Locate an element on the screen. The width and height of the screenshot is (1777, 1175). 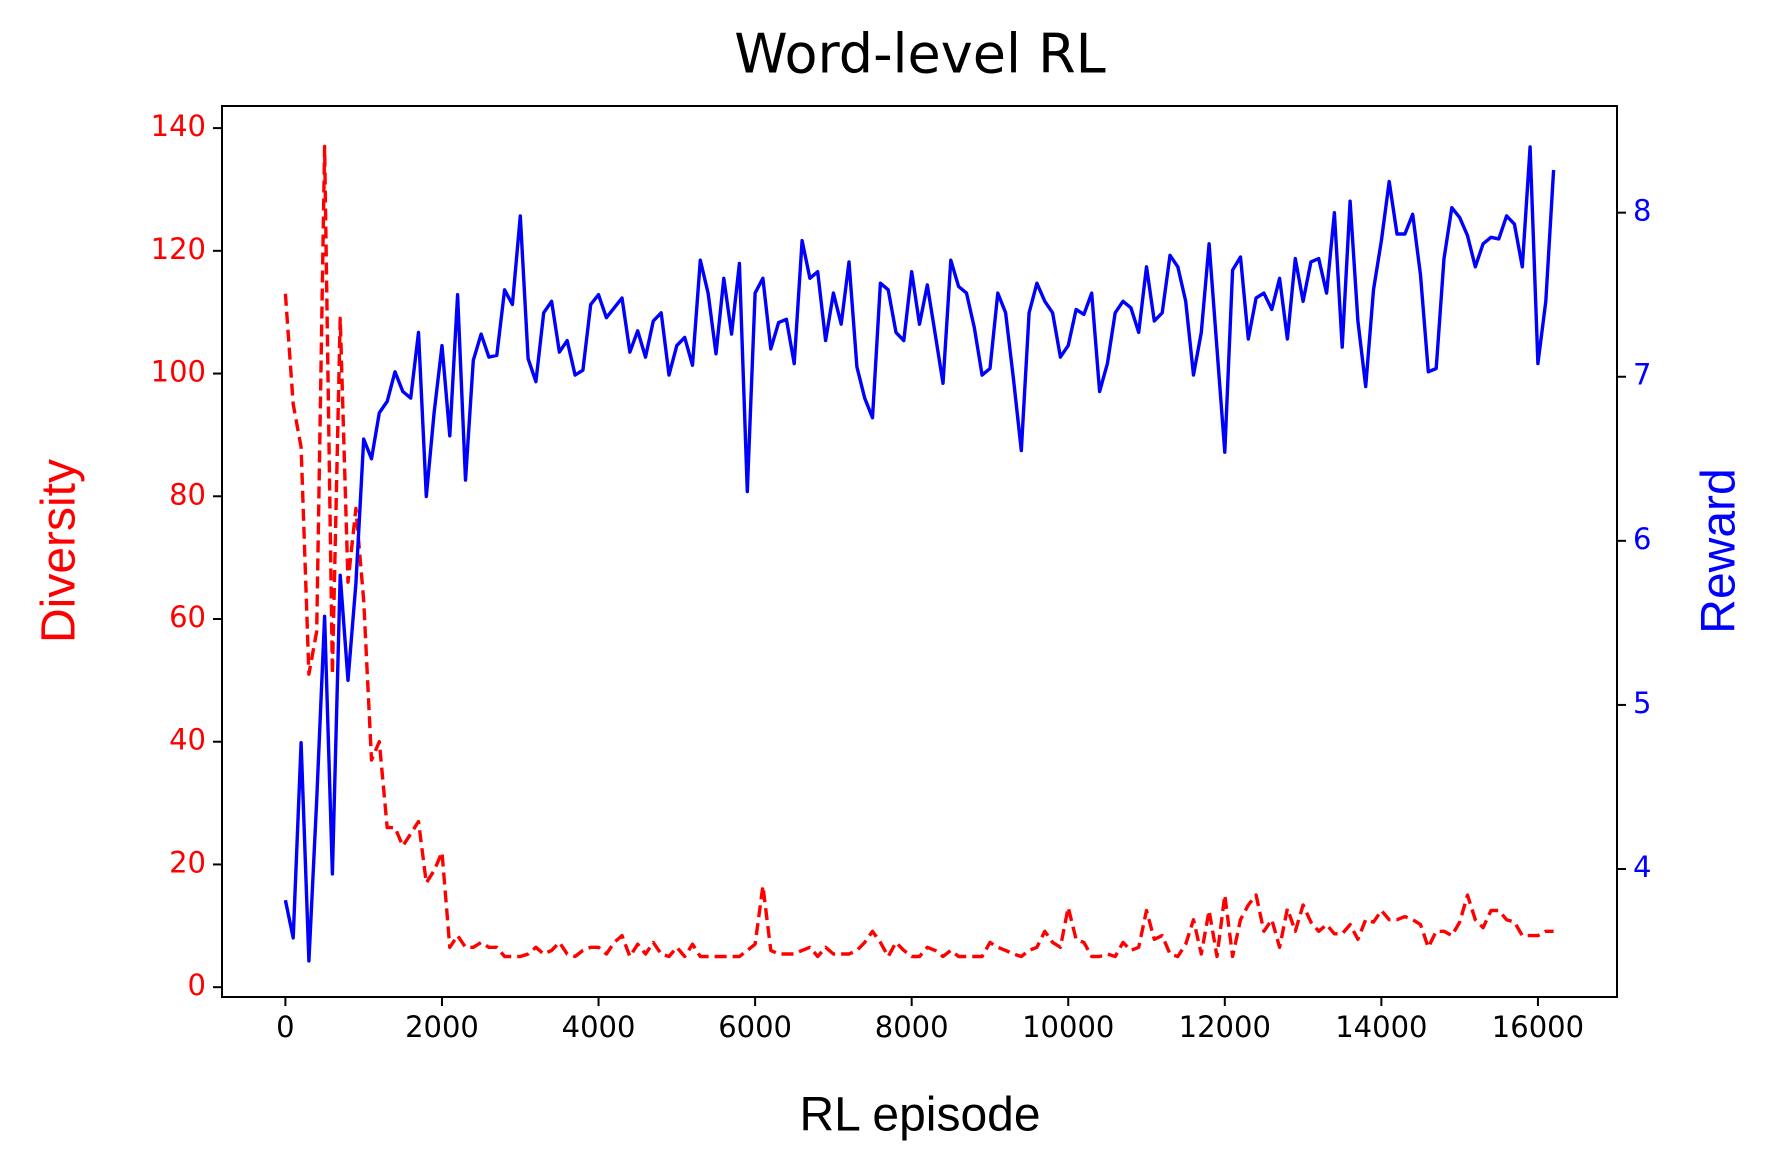
y-tick-label: 80 is located at coordinates (187, 494).